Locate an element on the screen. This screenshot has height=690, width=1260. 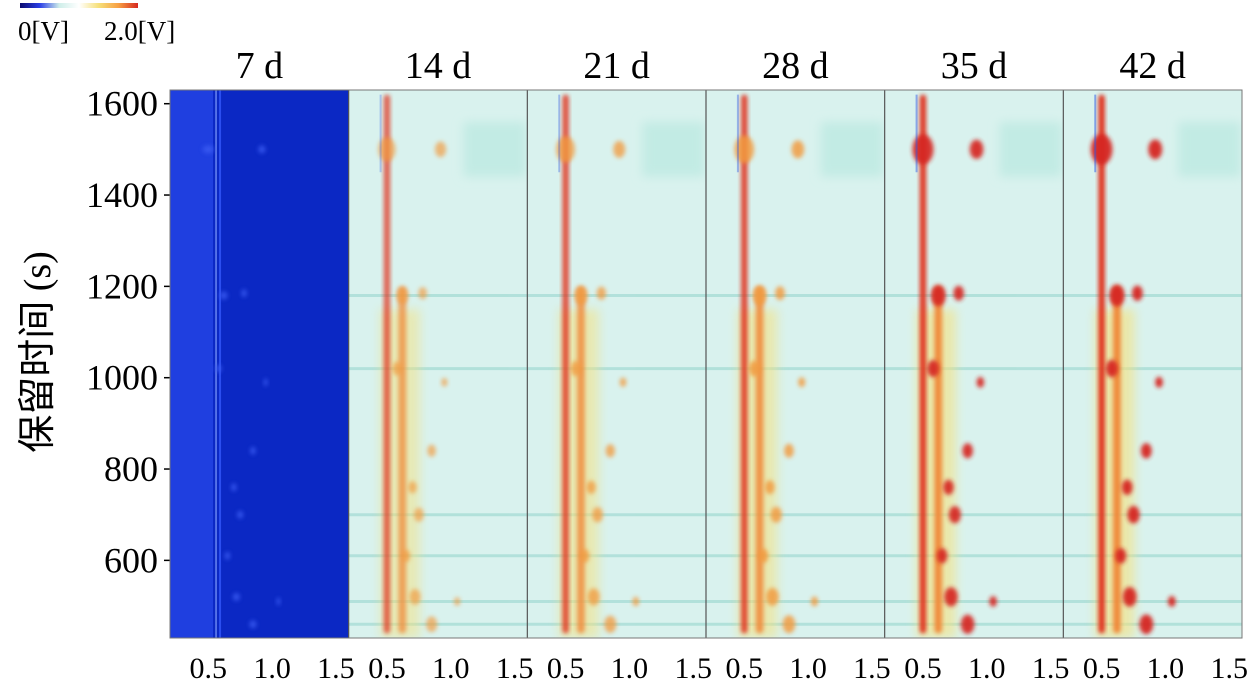
y-tick-label: 1600 is located at coordinates (122, 104).